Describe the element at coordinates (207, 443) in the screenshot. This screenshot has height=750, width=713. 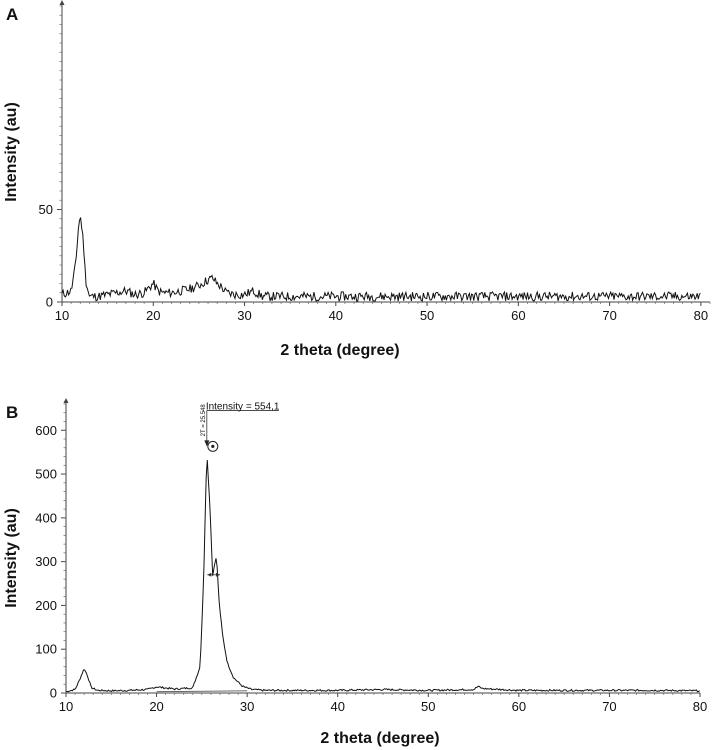
I see `peak-arrow-icon` at that location.